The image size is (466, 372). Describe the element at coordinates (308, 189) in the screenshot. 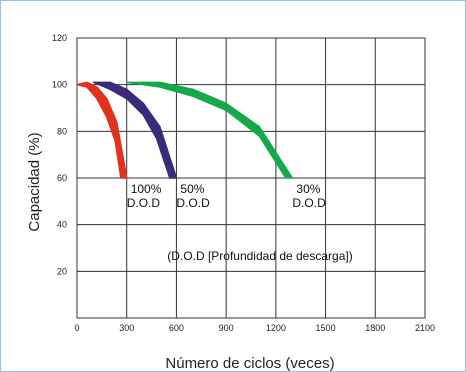

I see `series-percent-label: 30%` at that location.